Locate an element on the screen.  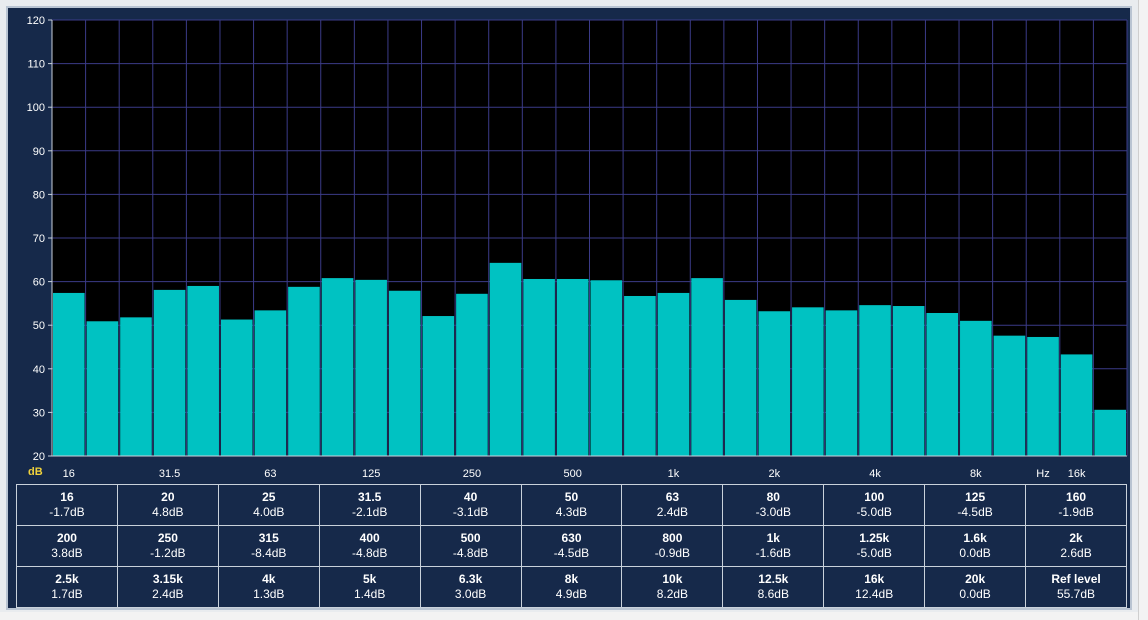
band-name: 10k is located at coordinates (672, 579).